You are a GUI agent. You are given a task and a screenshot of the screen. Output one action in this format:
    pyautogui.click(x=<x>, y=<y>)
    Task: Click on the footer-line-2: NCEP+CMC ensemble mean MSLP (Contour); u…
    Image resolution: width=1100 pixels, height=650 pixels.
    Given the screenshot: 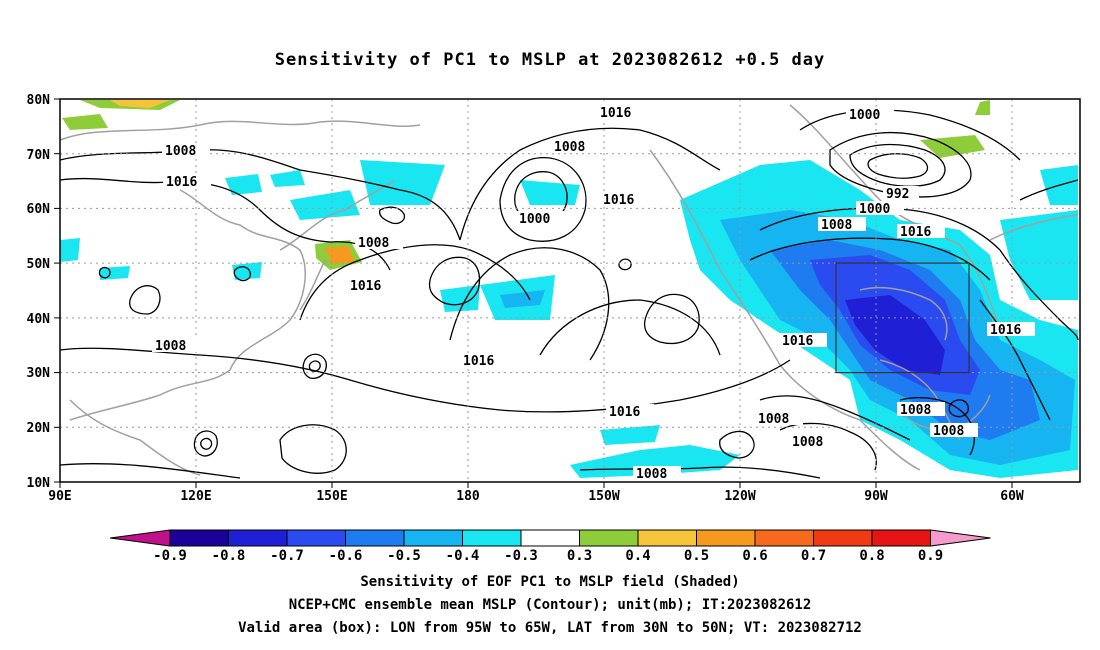 What is the action you would take?
    pyautogui.click(x=550, y=605)
    